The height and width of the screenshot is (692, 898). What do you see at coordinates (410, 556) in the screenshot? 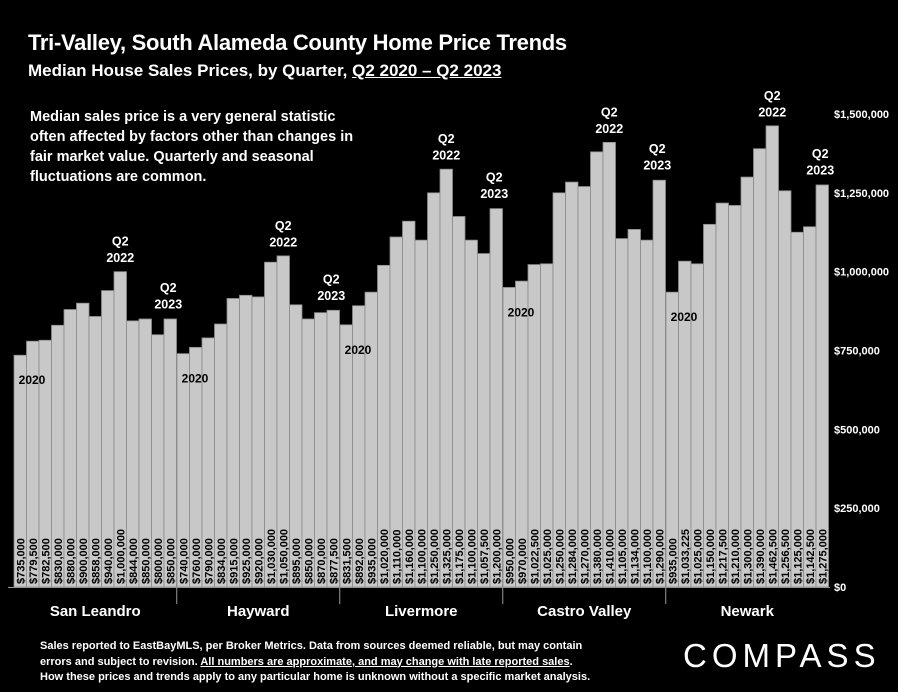
I see `bar-value-label: $1,160,000` at bounding box center [410, 556].